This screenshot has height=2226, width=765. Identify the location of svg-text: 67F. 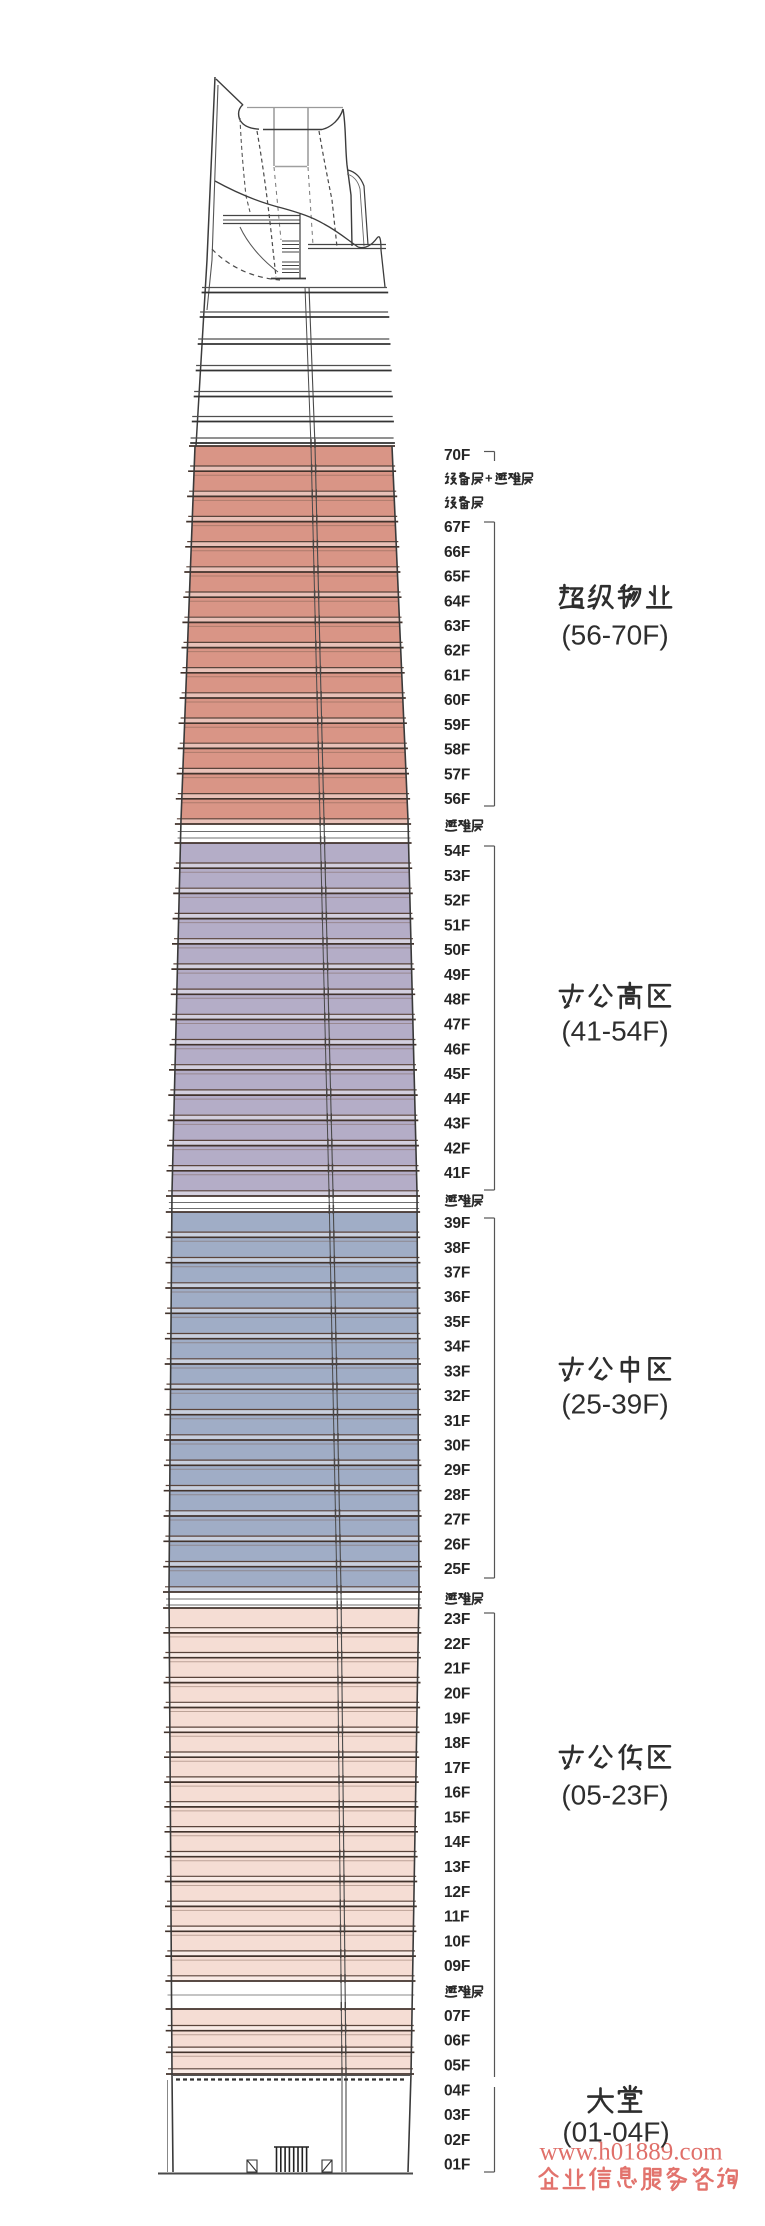
(457, 527).